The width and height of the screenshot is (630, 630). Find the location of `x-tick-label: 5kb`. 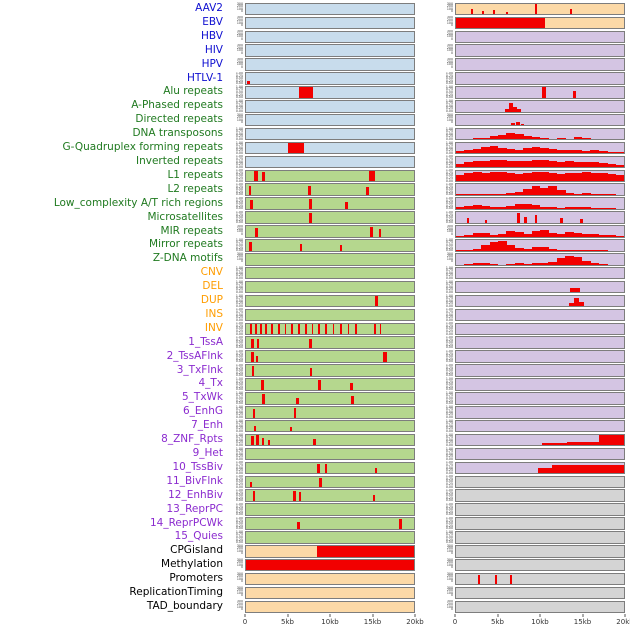

x-tick-label: 5kb is located at coordinates (287, 621).